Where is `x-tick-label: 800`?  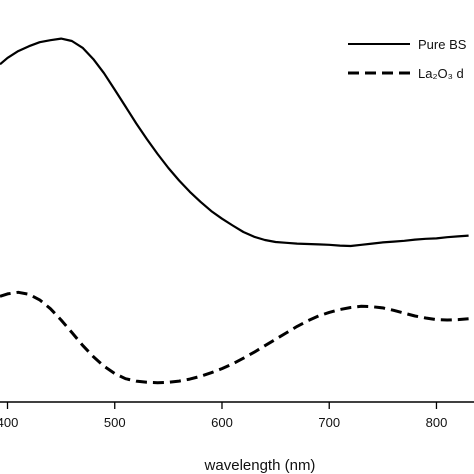 x-tick-label: 800 is located at coordinates (437, 422).